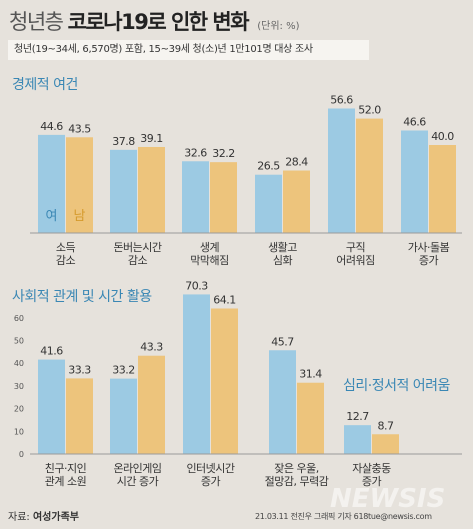  What do you see at coordinates (223, 153) in the screenshot?
I see `value-label-male-p1-2: 32.2` at bounding box center [223, 153].